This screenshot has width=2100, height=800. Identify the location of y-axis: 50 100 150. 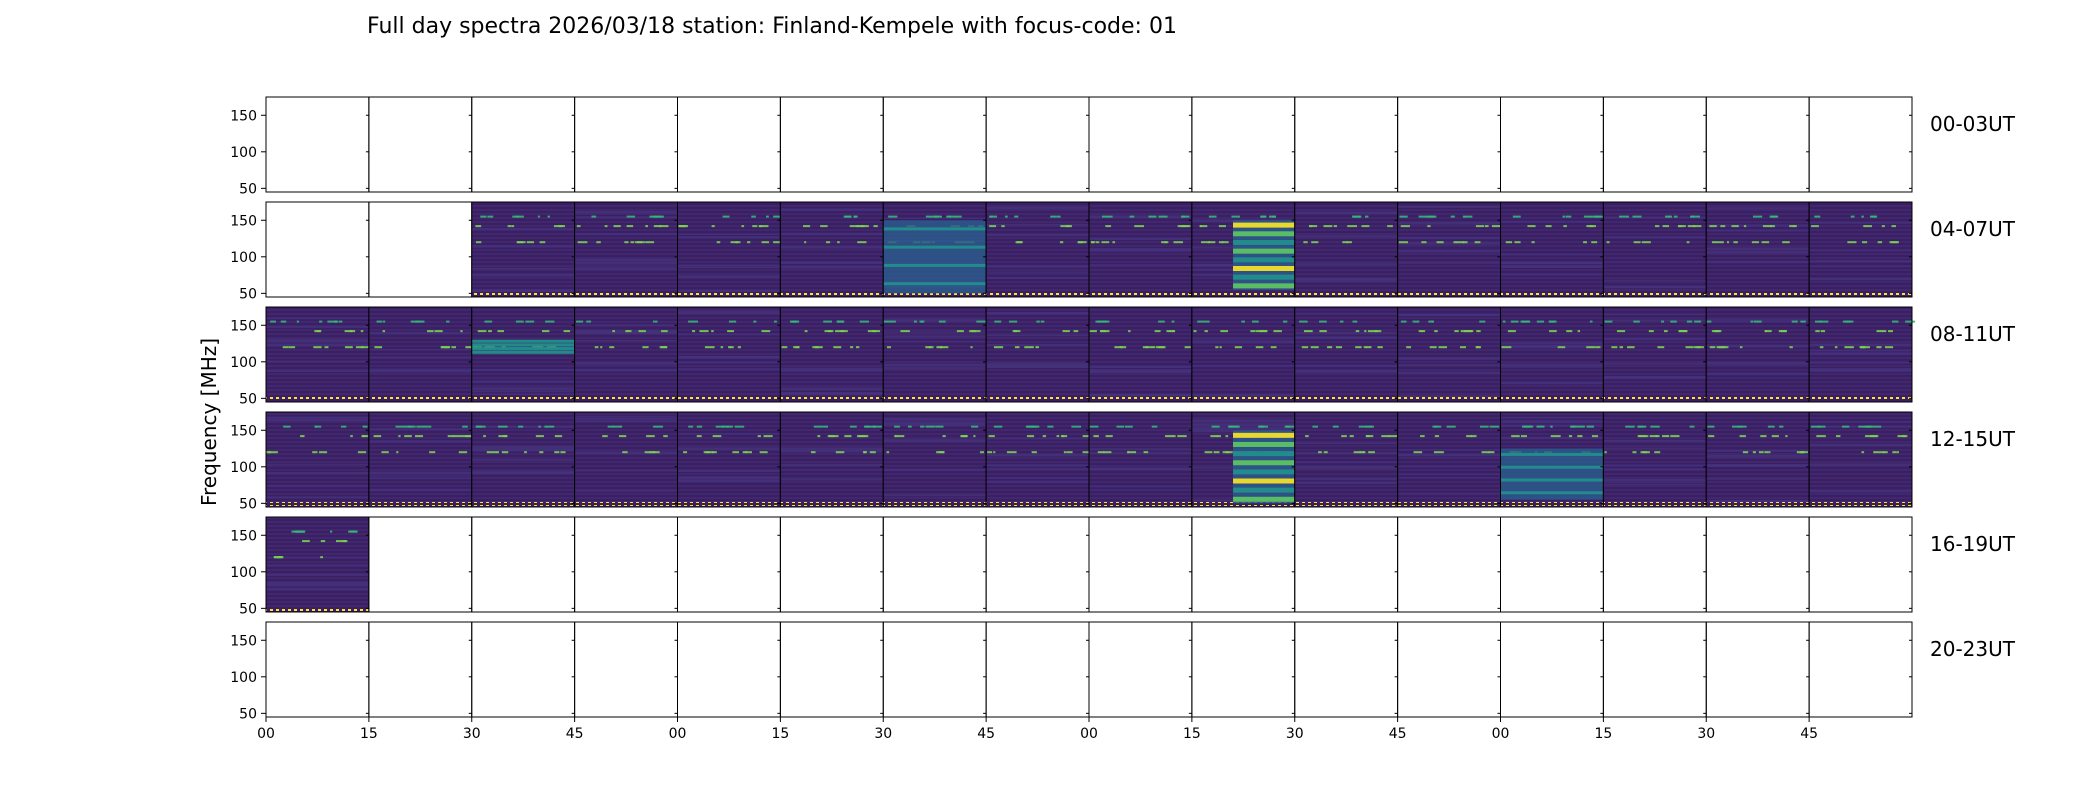
(248, 467).